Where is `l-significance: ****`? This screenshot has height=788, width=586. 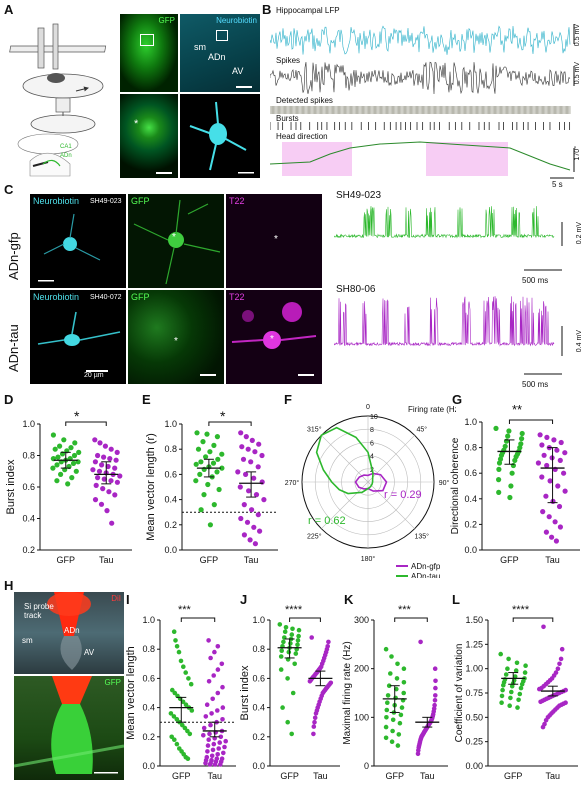 l-significance: **** is located at coordinates (521, 610).